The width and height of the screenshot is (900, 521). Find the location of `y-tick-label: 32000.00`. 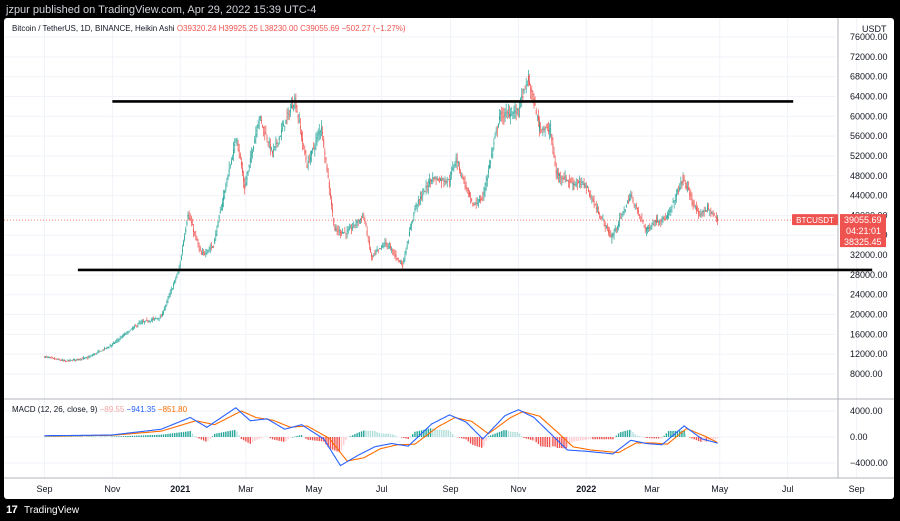

y-tick-label: 32000.00 is located at coordinates (869, 255).